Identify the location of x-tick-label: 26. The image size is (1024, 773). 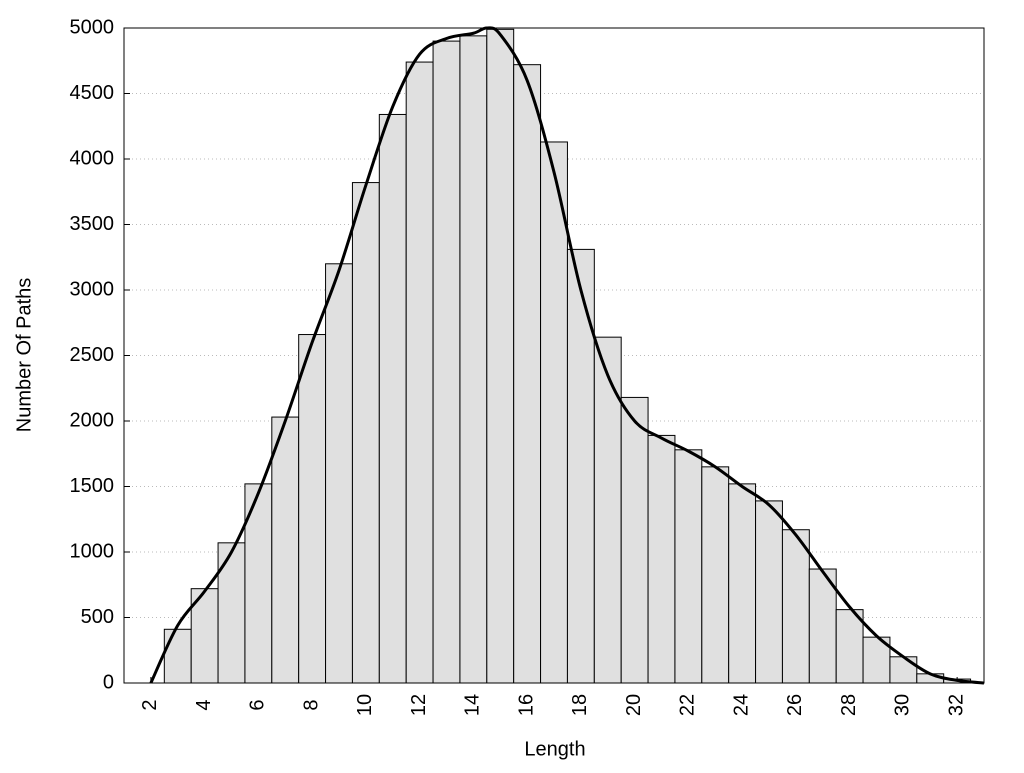
(795, 705).